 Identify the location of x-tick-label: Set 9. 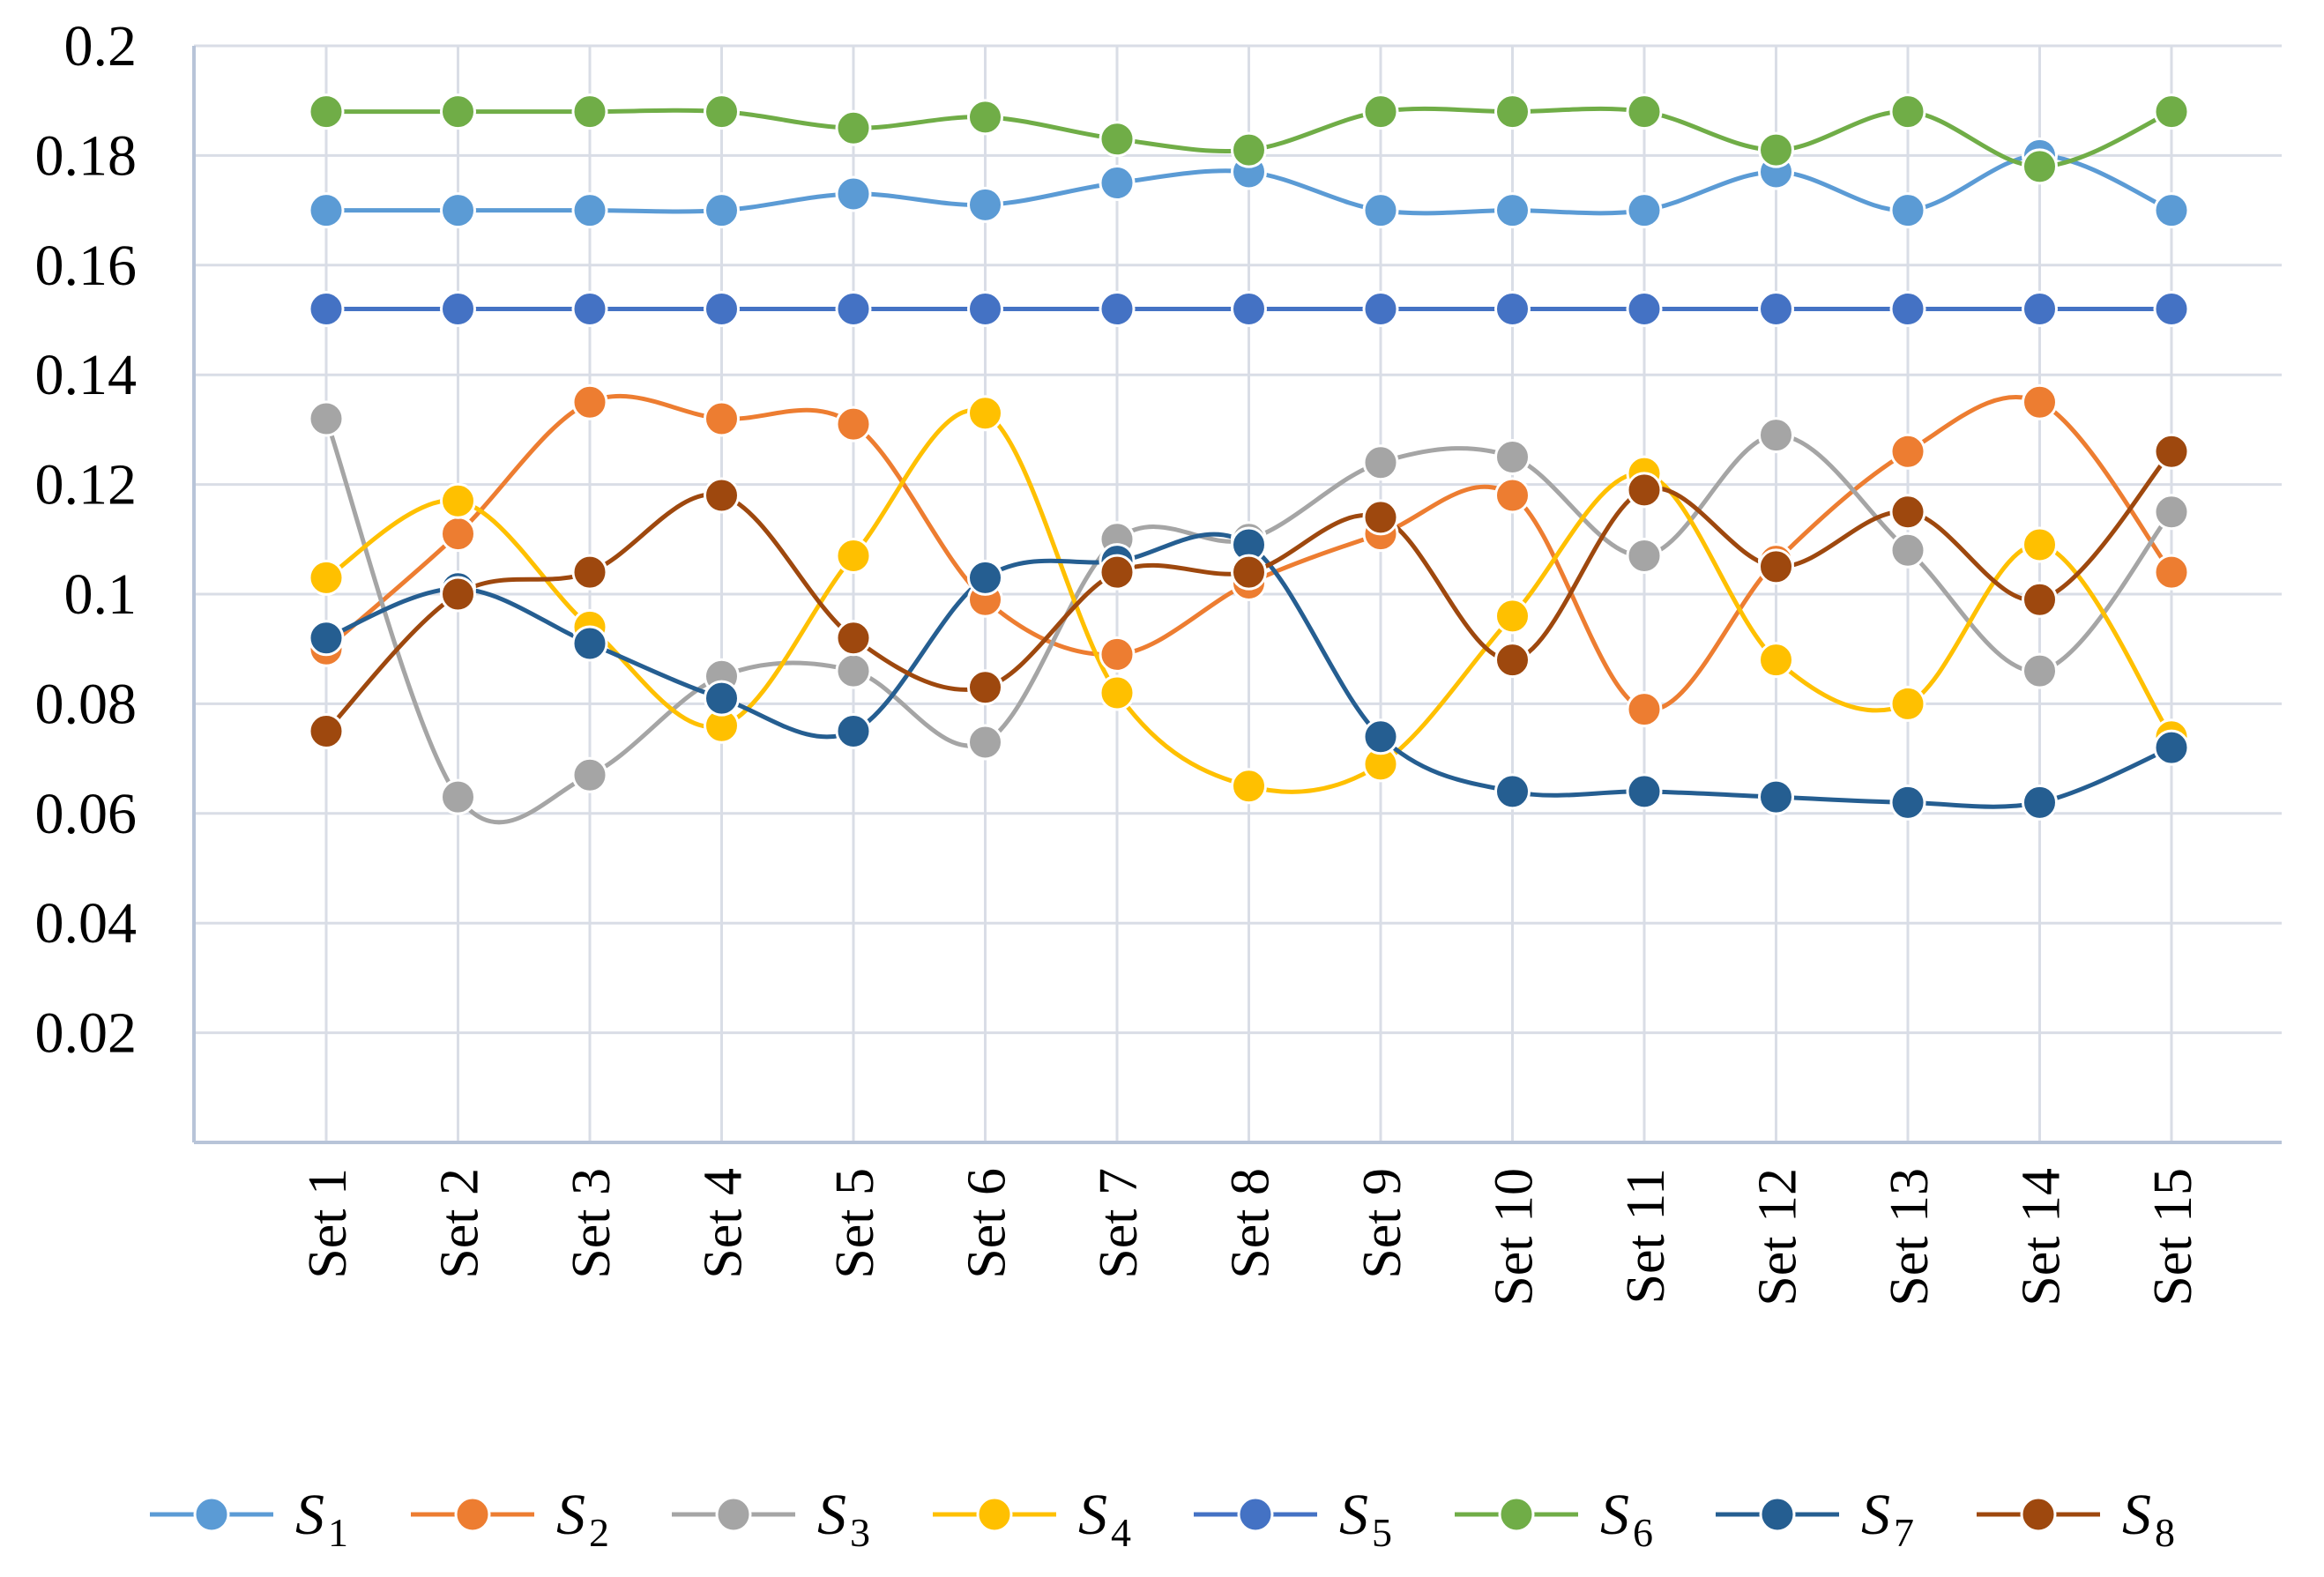
(1382, 1223).